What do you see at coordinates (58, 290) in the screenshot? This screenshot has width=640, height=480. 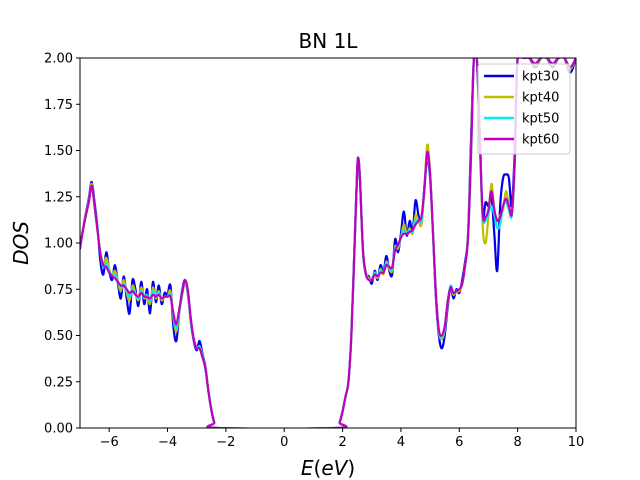 I see `y-tick-label: 0.75` at bounding box center [58, 290].